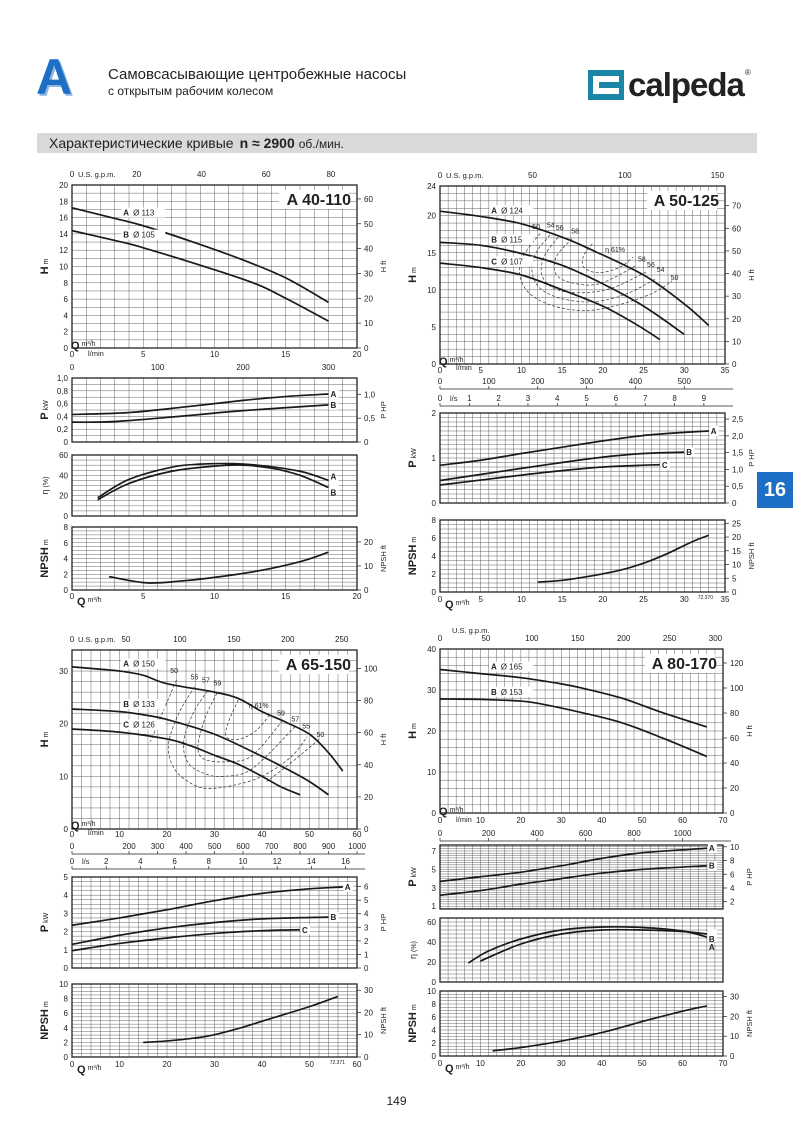  Describe the element at coordinates (106, 861) in the screenshot. I see `tick-label: 2` at that location.